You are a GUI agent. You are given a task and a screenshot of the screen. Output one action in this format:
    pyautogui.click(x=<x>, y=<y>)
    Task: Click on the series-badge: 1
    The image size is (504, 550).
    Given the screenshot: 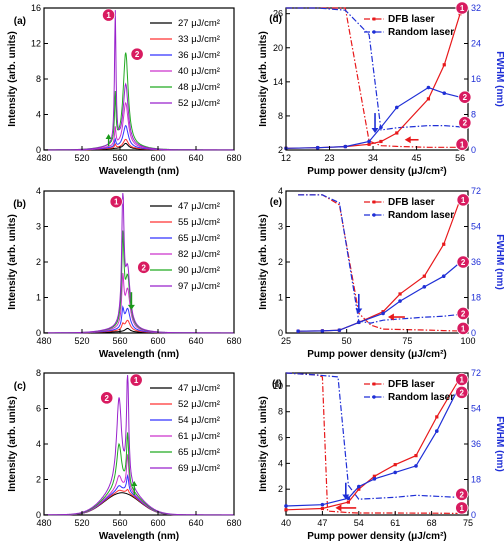 What is the action you would take?
    pyautogui.click(x=463, y=200)
    